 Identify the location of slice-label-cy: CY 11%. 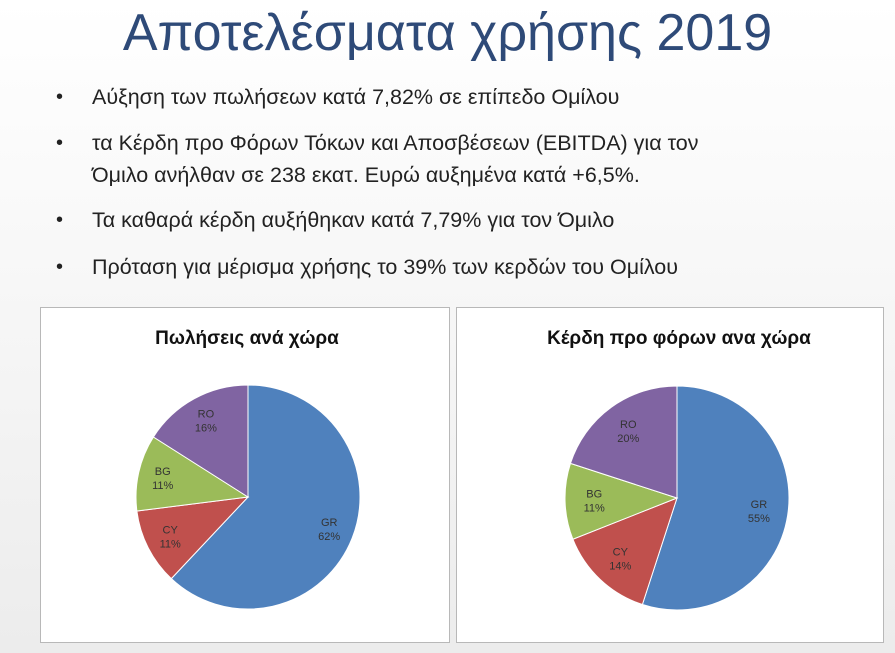
(170, 538).